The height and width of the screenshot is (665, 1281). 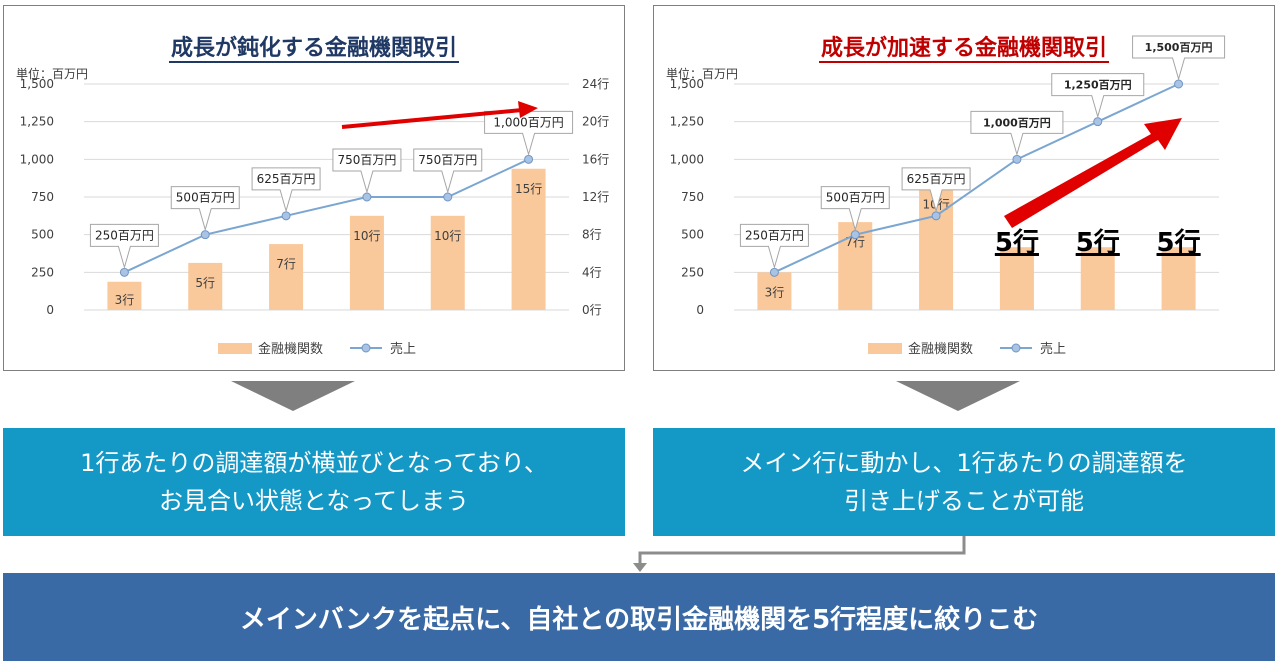 I want to click on line-label: 1,250百万円, so click(x=1098, y=85).